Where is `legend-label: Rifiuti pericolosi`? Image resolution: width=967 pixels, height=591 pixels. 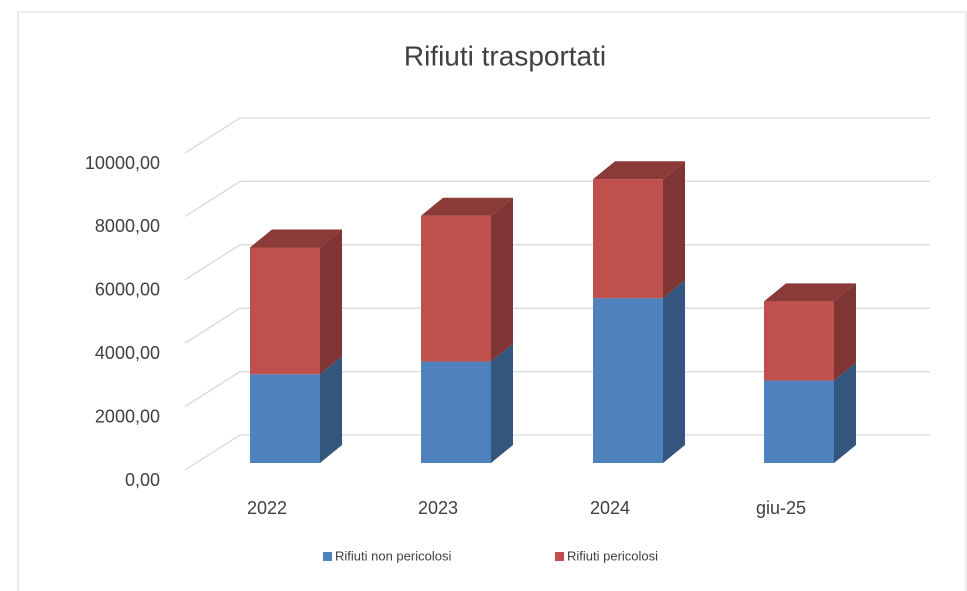 legend-label: Rifiuti pericolosi is located at coordinates (612, 555).